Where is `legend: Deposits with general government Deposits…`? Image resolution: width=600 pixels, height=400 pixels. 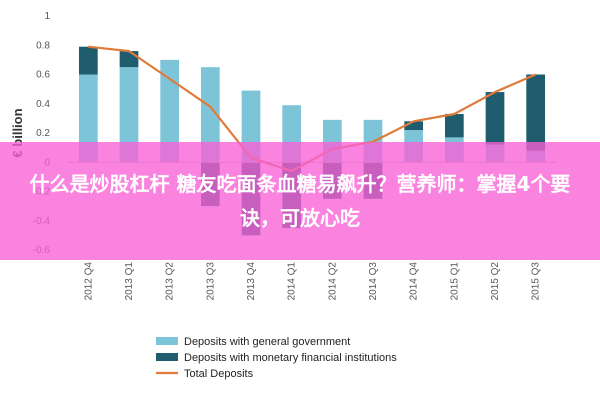
legend: Deposits with general government Deposits… is located at coordinates (276, 358).